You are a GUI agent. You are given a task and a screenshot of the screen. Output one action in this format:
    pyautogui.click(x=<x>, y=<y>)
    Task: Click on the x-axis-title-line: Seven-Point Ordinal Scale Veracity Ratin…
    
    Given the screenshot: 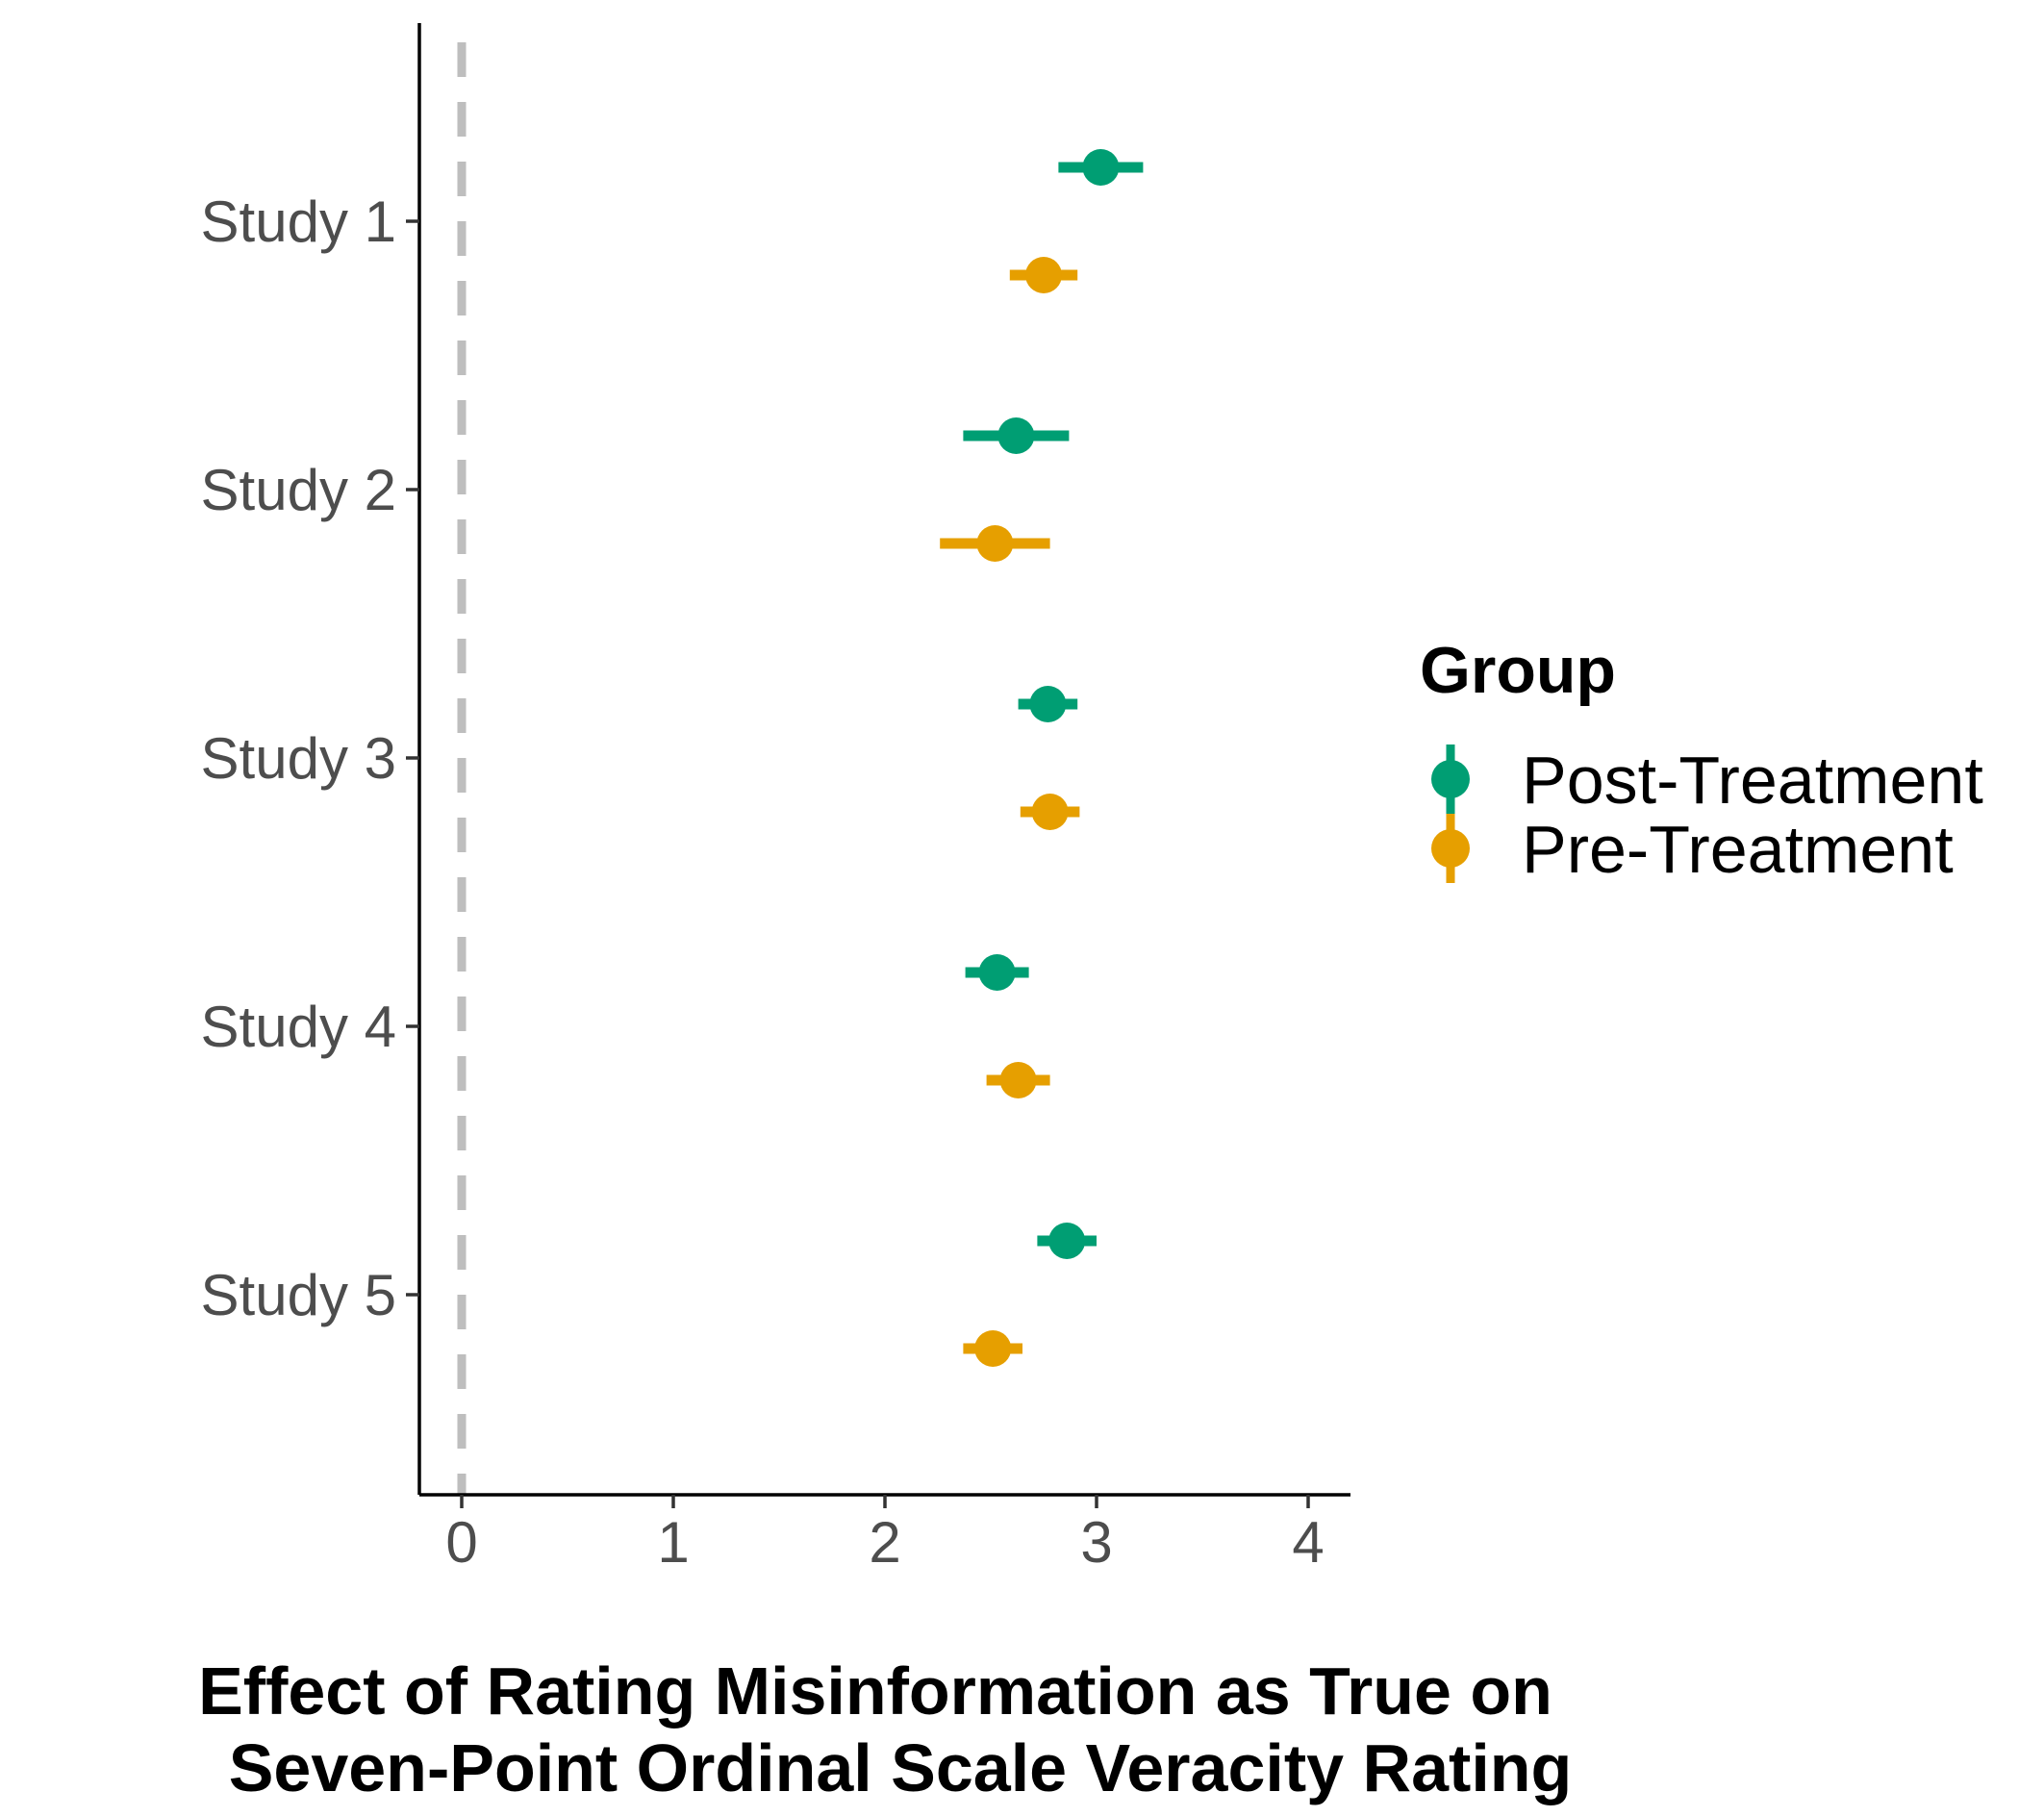 What is the action you would take?
    pyautogui.click(x=901, y=1768)
    